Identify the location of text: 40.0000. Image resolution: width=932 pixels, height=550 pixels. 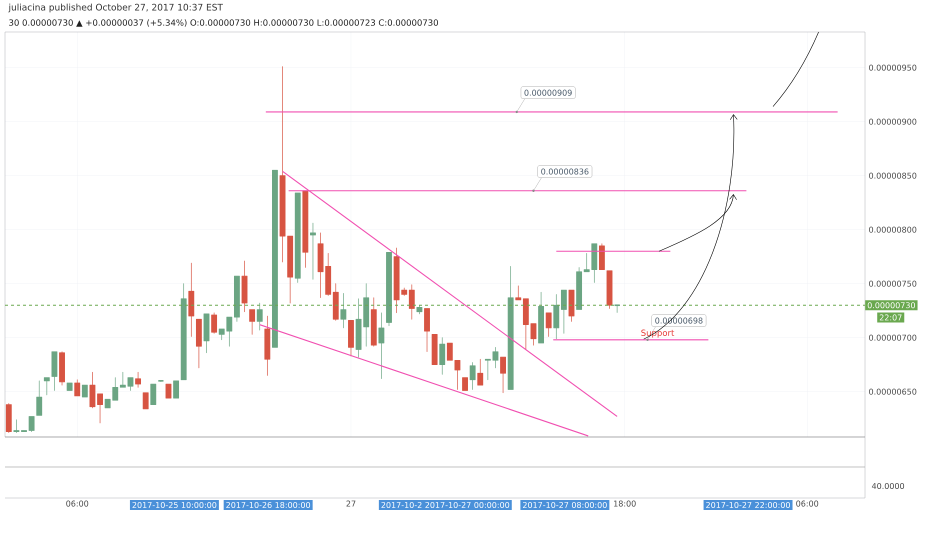
(888, 486).